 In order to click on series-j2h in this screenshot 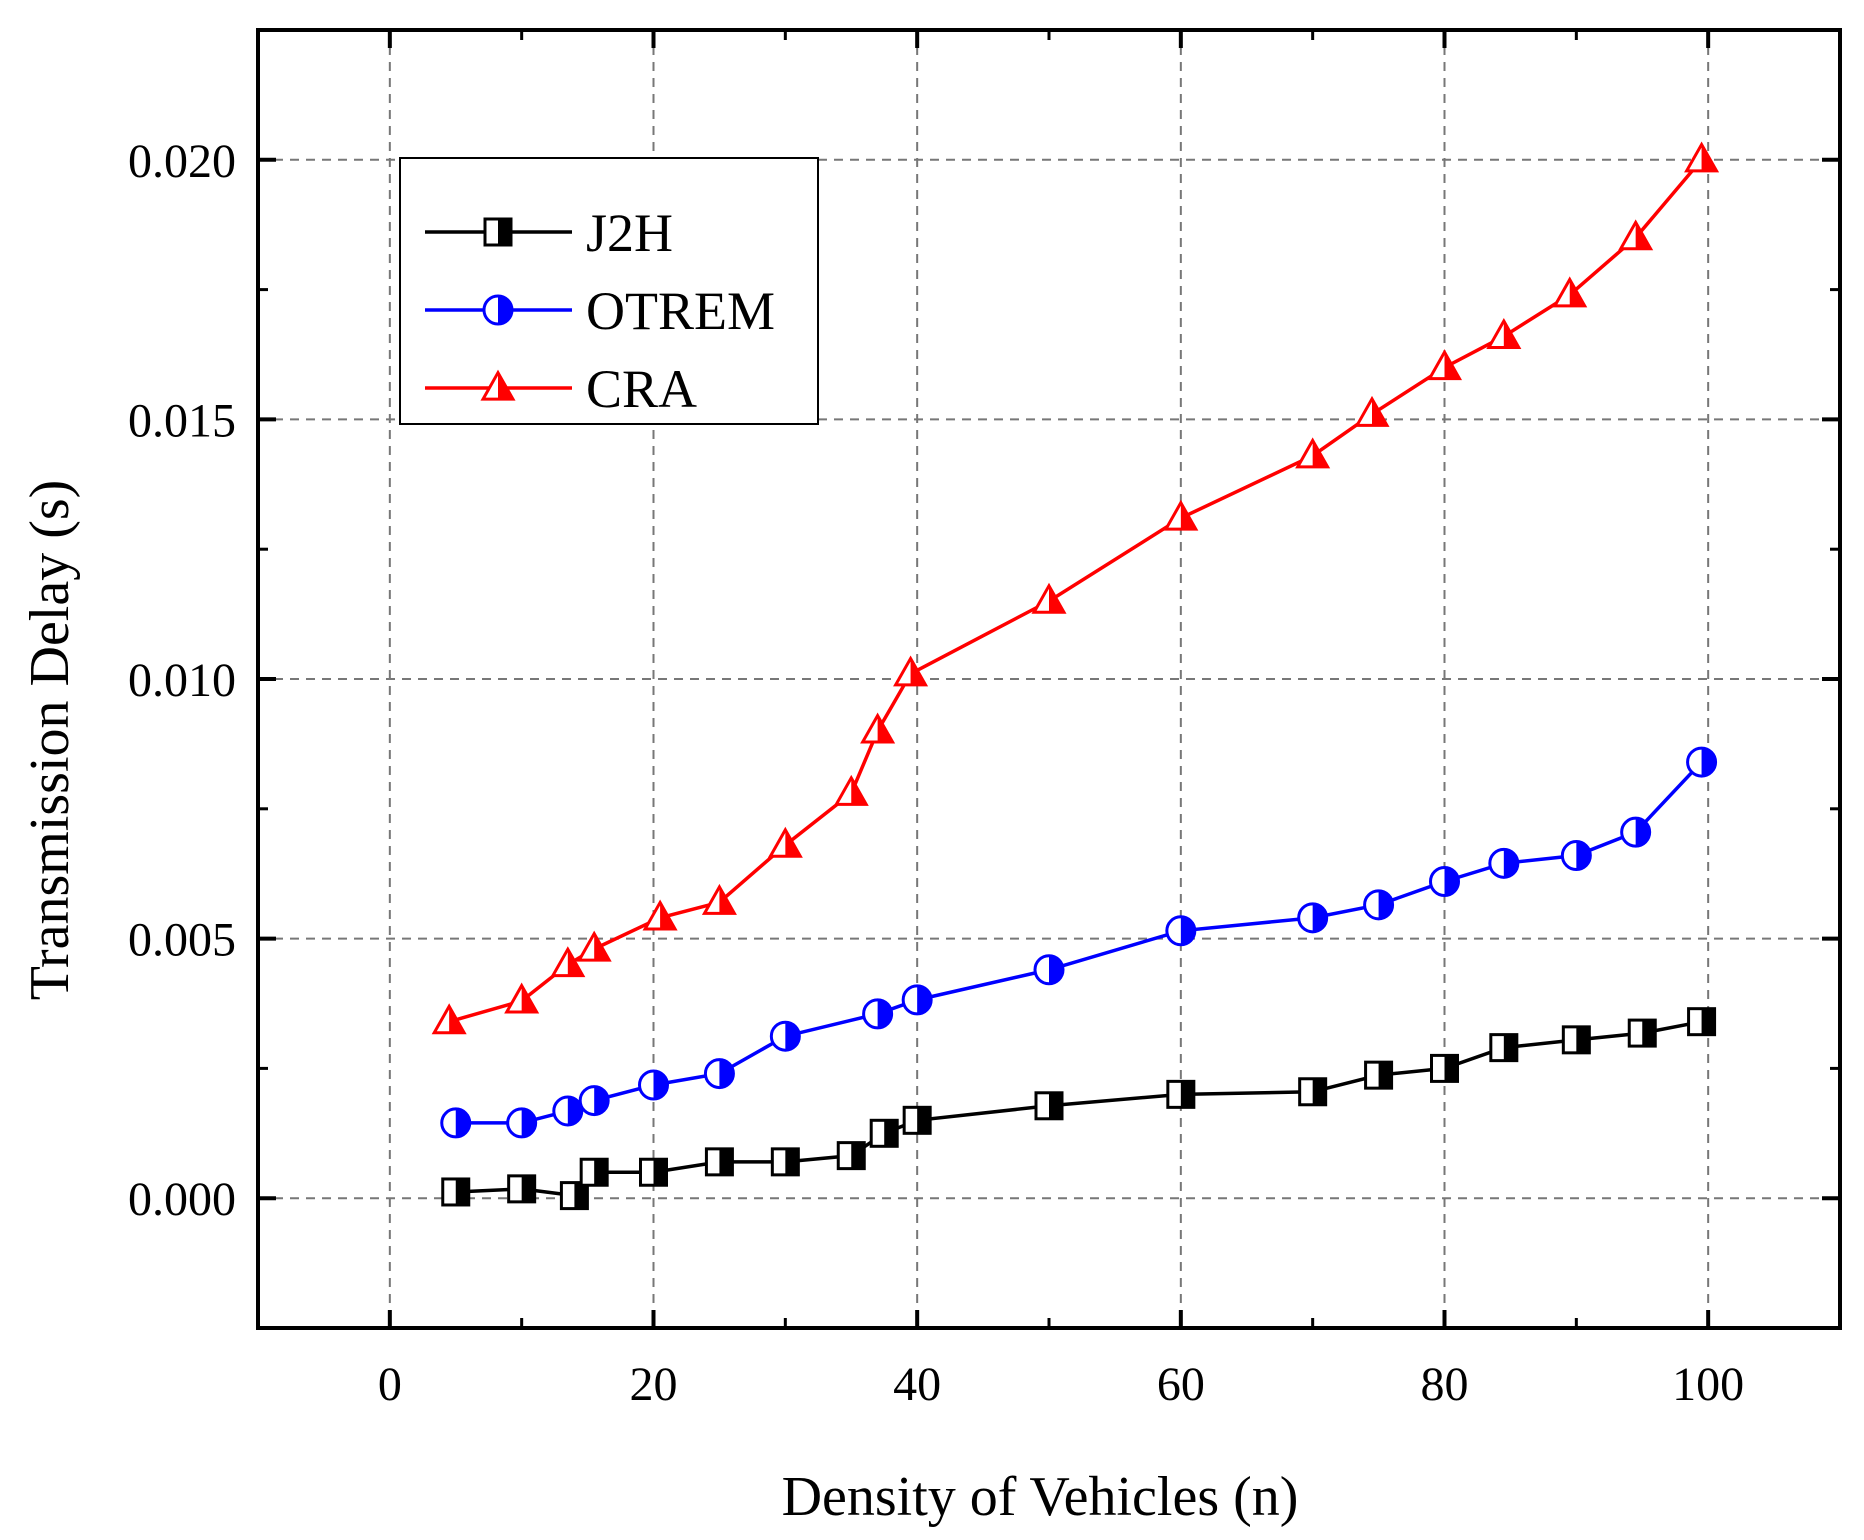, I will do `click(1079, 1109)`.